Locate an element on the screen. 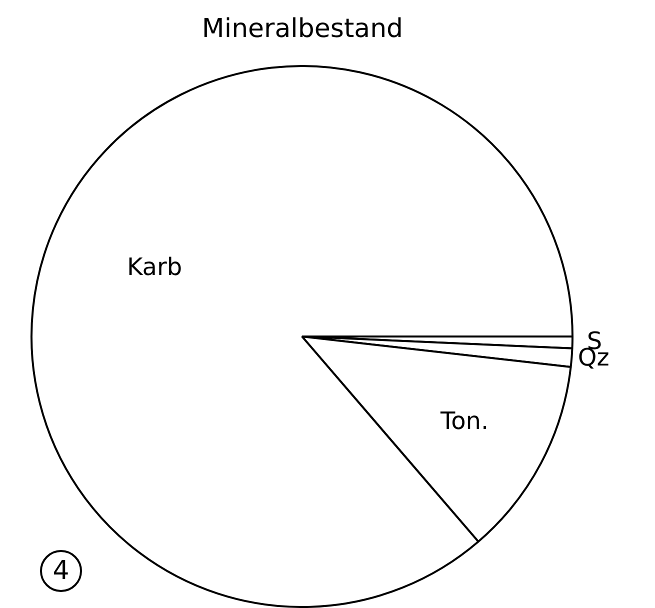  text: 4 is located at coordinates (61, 571).